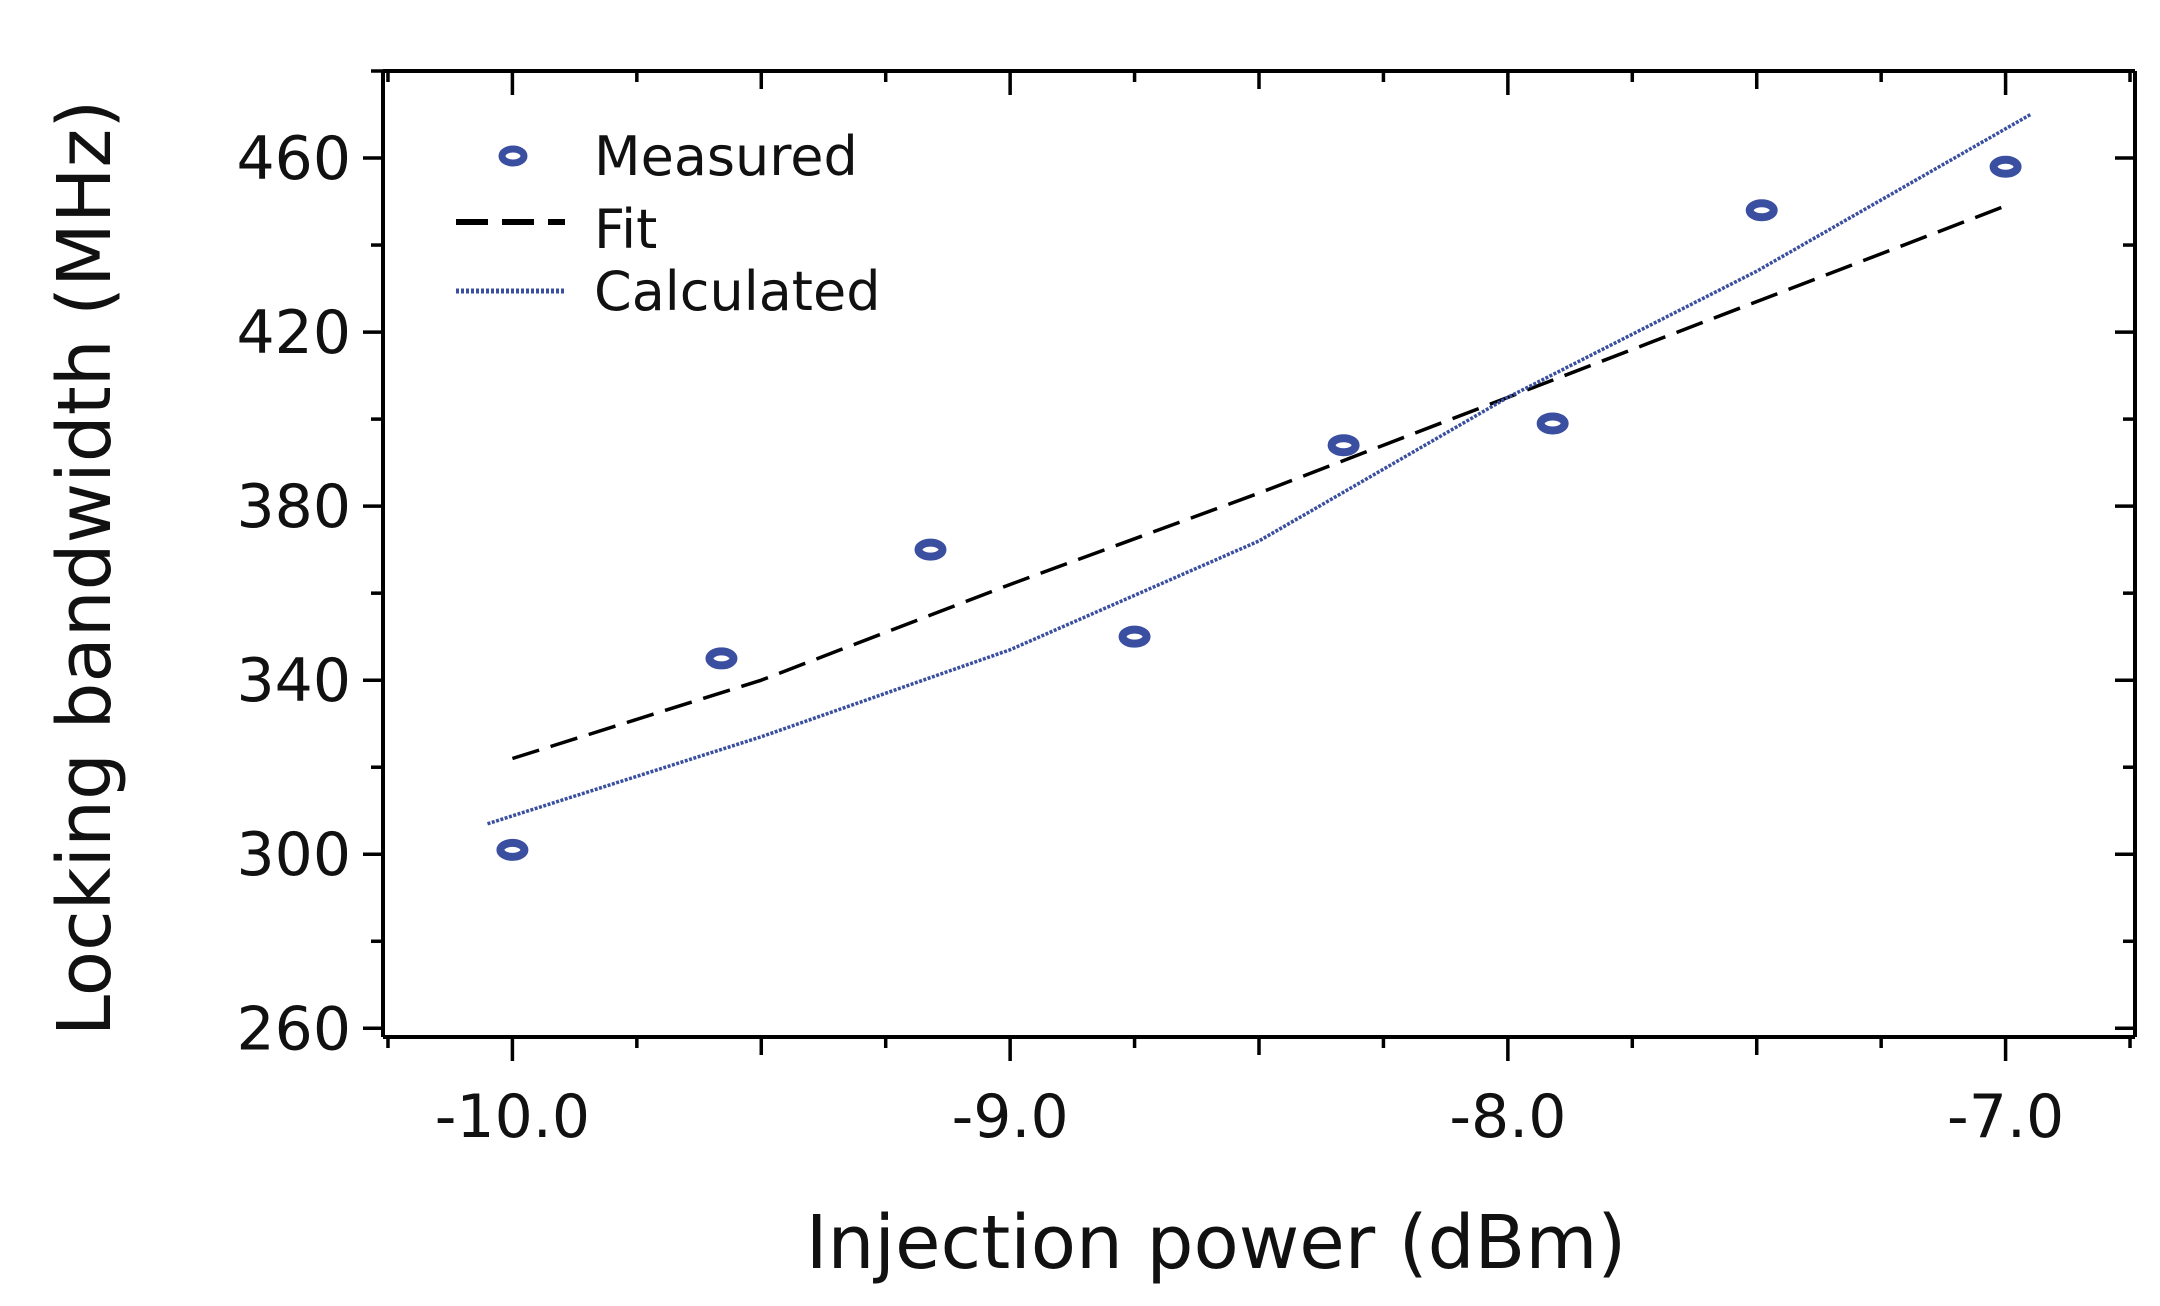 The width and height of the screenshot is (2160, 1306). What do you see at coordinates (512, 1117) in the screenshot?
I see `x-tick-label: -10.0` at bounding box center [512, 1117].